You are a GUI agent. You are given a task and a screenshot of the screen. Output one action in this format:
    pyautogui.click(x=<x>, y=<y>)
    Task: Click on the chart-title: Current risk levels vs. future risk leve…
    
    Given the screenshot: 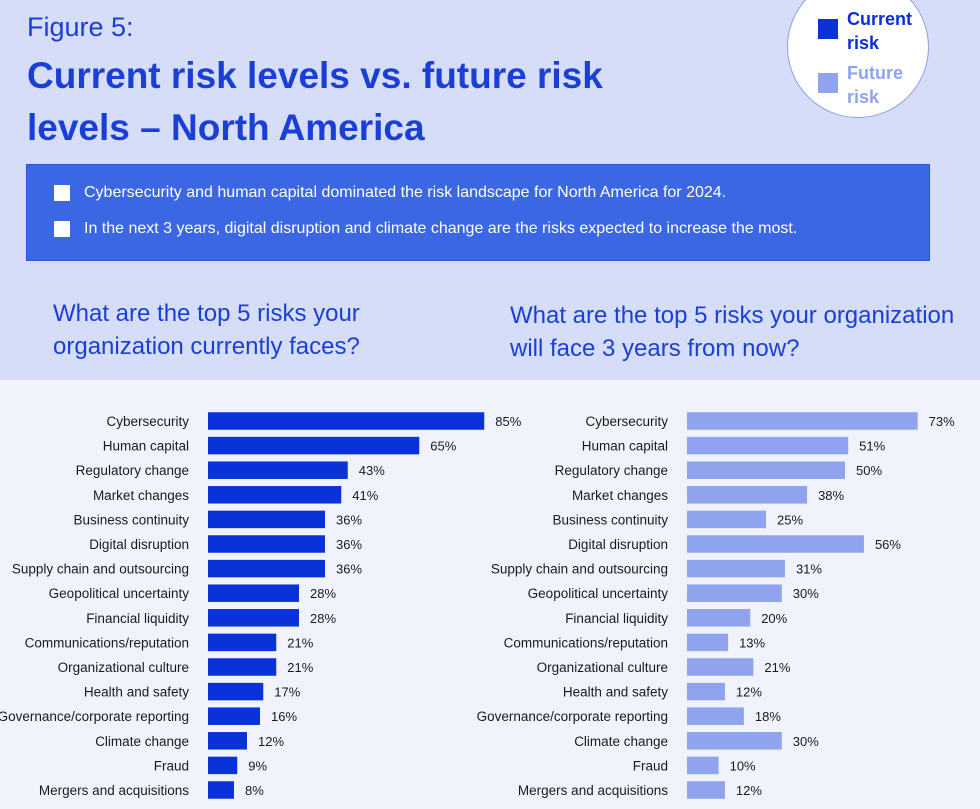 What is the action you would take?
    pyautogui.click(x=315, y=101)
    